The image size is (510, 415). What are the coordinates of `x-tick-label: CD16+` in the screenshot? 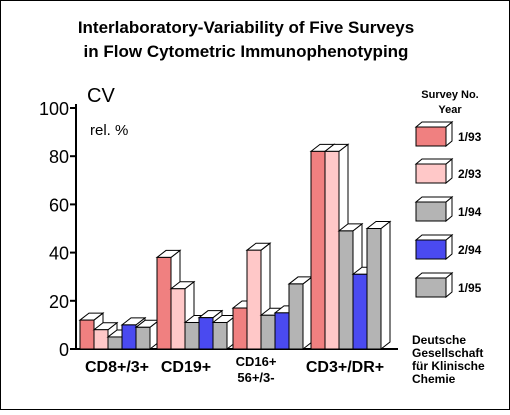 It's located at (256, 361).